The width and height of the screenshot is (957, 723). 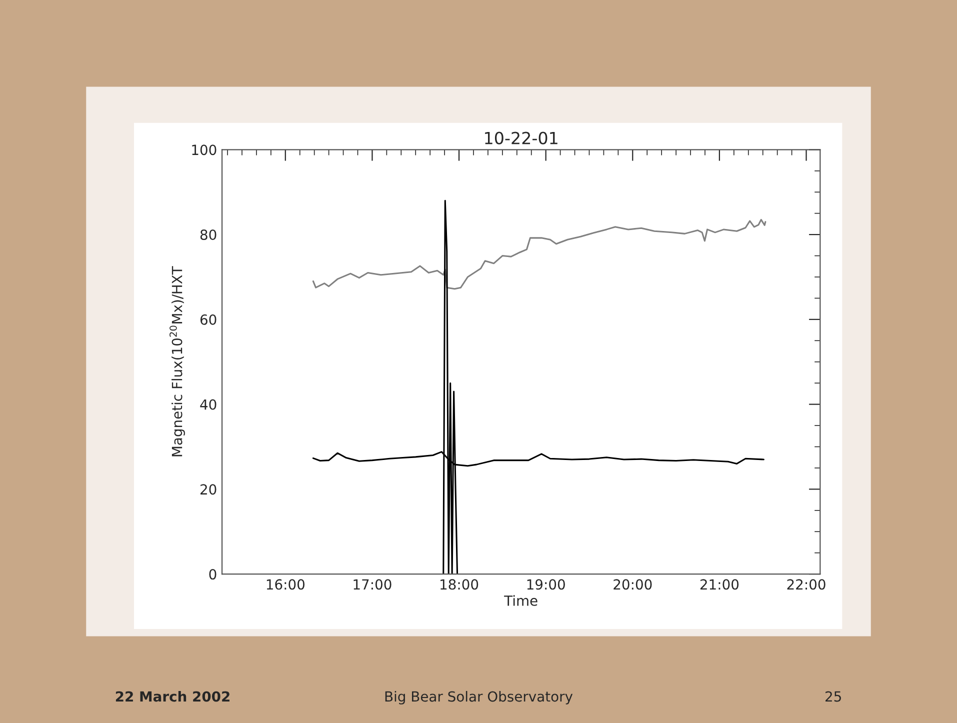 What do you see at coordinates (479, 697) in the screenshot?
I see `text: Big Bear Solar Observatory` at bounding box center [479, 697].